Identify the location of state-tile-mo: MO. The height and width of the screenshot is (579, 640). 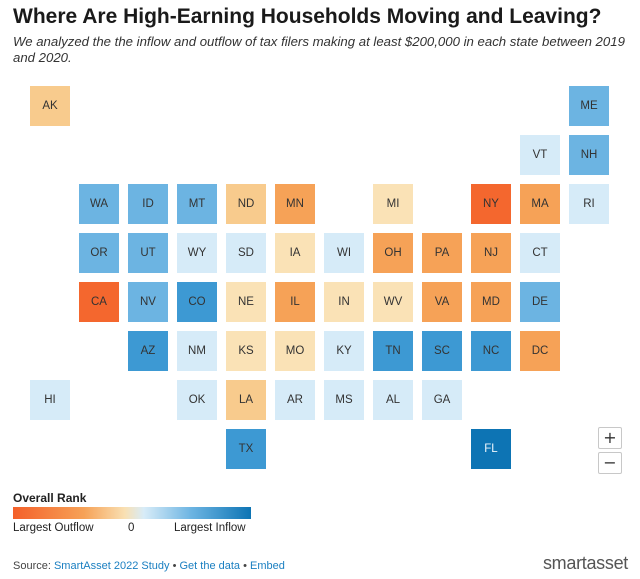
(295, 351).